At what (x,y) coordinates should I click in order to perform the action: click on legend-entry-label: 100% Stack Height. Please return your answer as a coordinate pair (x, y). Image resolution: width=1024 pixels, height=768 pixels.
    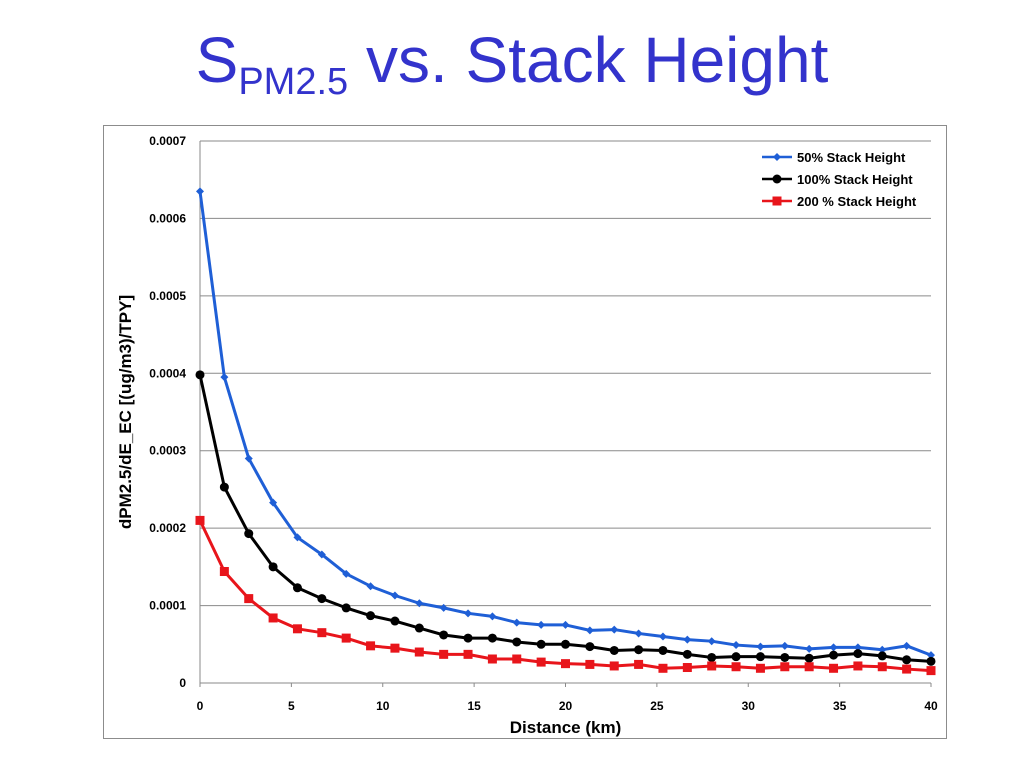
    Looking at the image, I should click on (855, 179).